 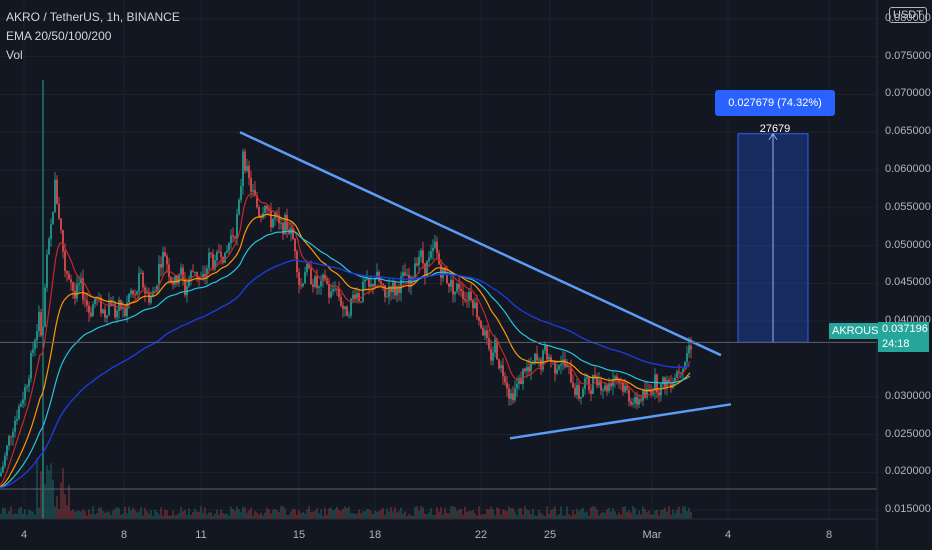 What do you see at coordinates (896, 344) in the screenshot?
I see `bar-countdown: 24:18` at bounding box center [896, 344].